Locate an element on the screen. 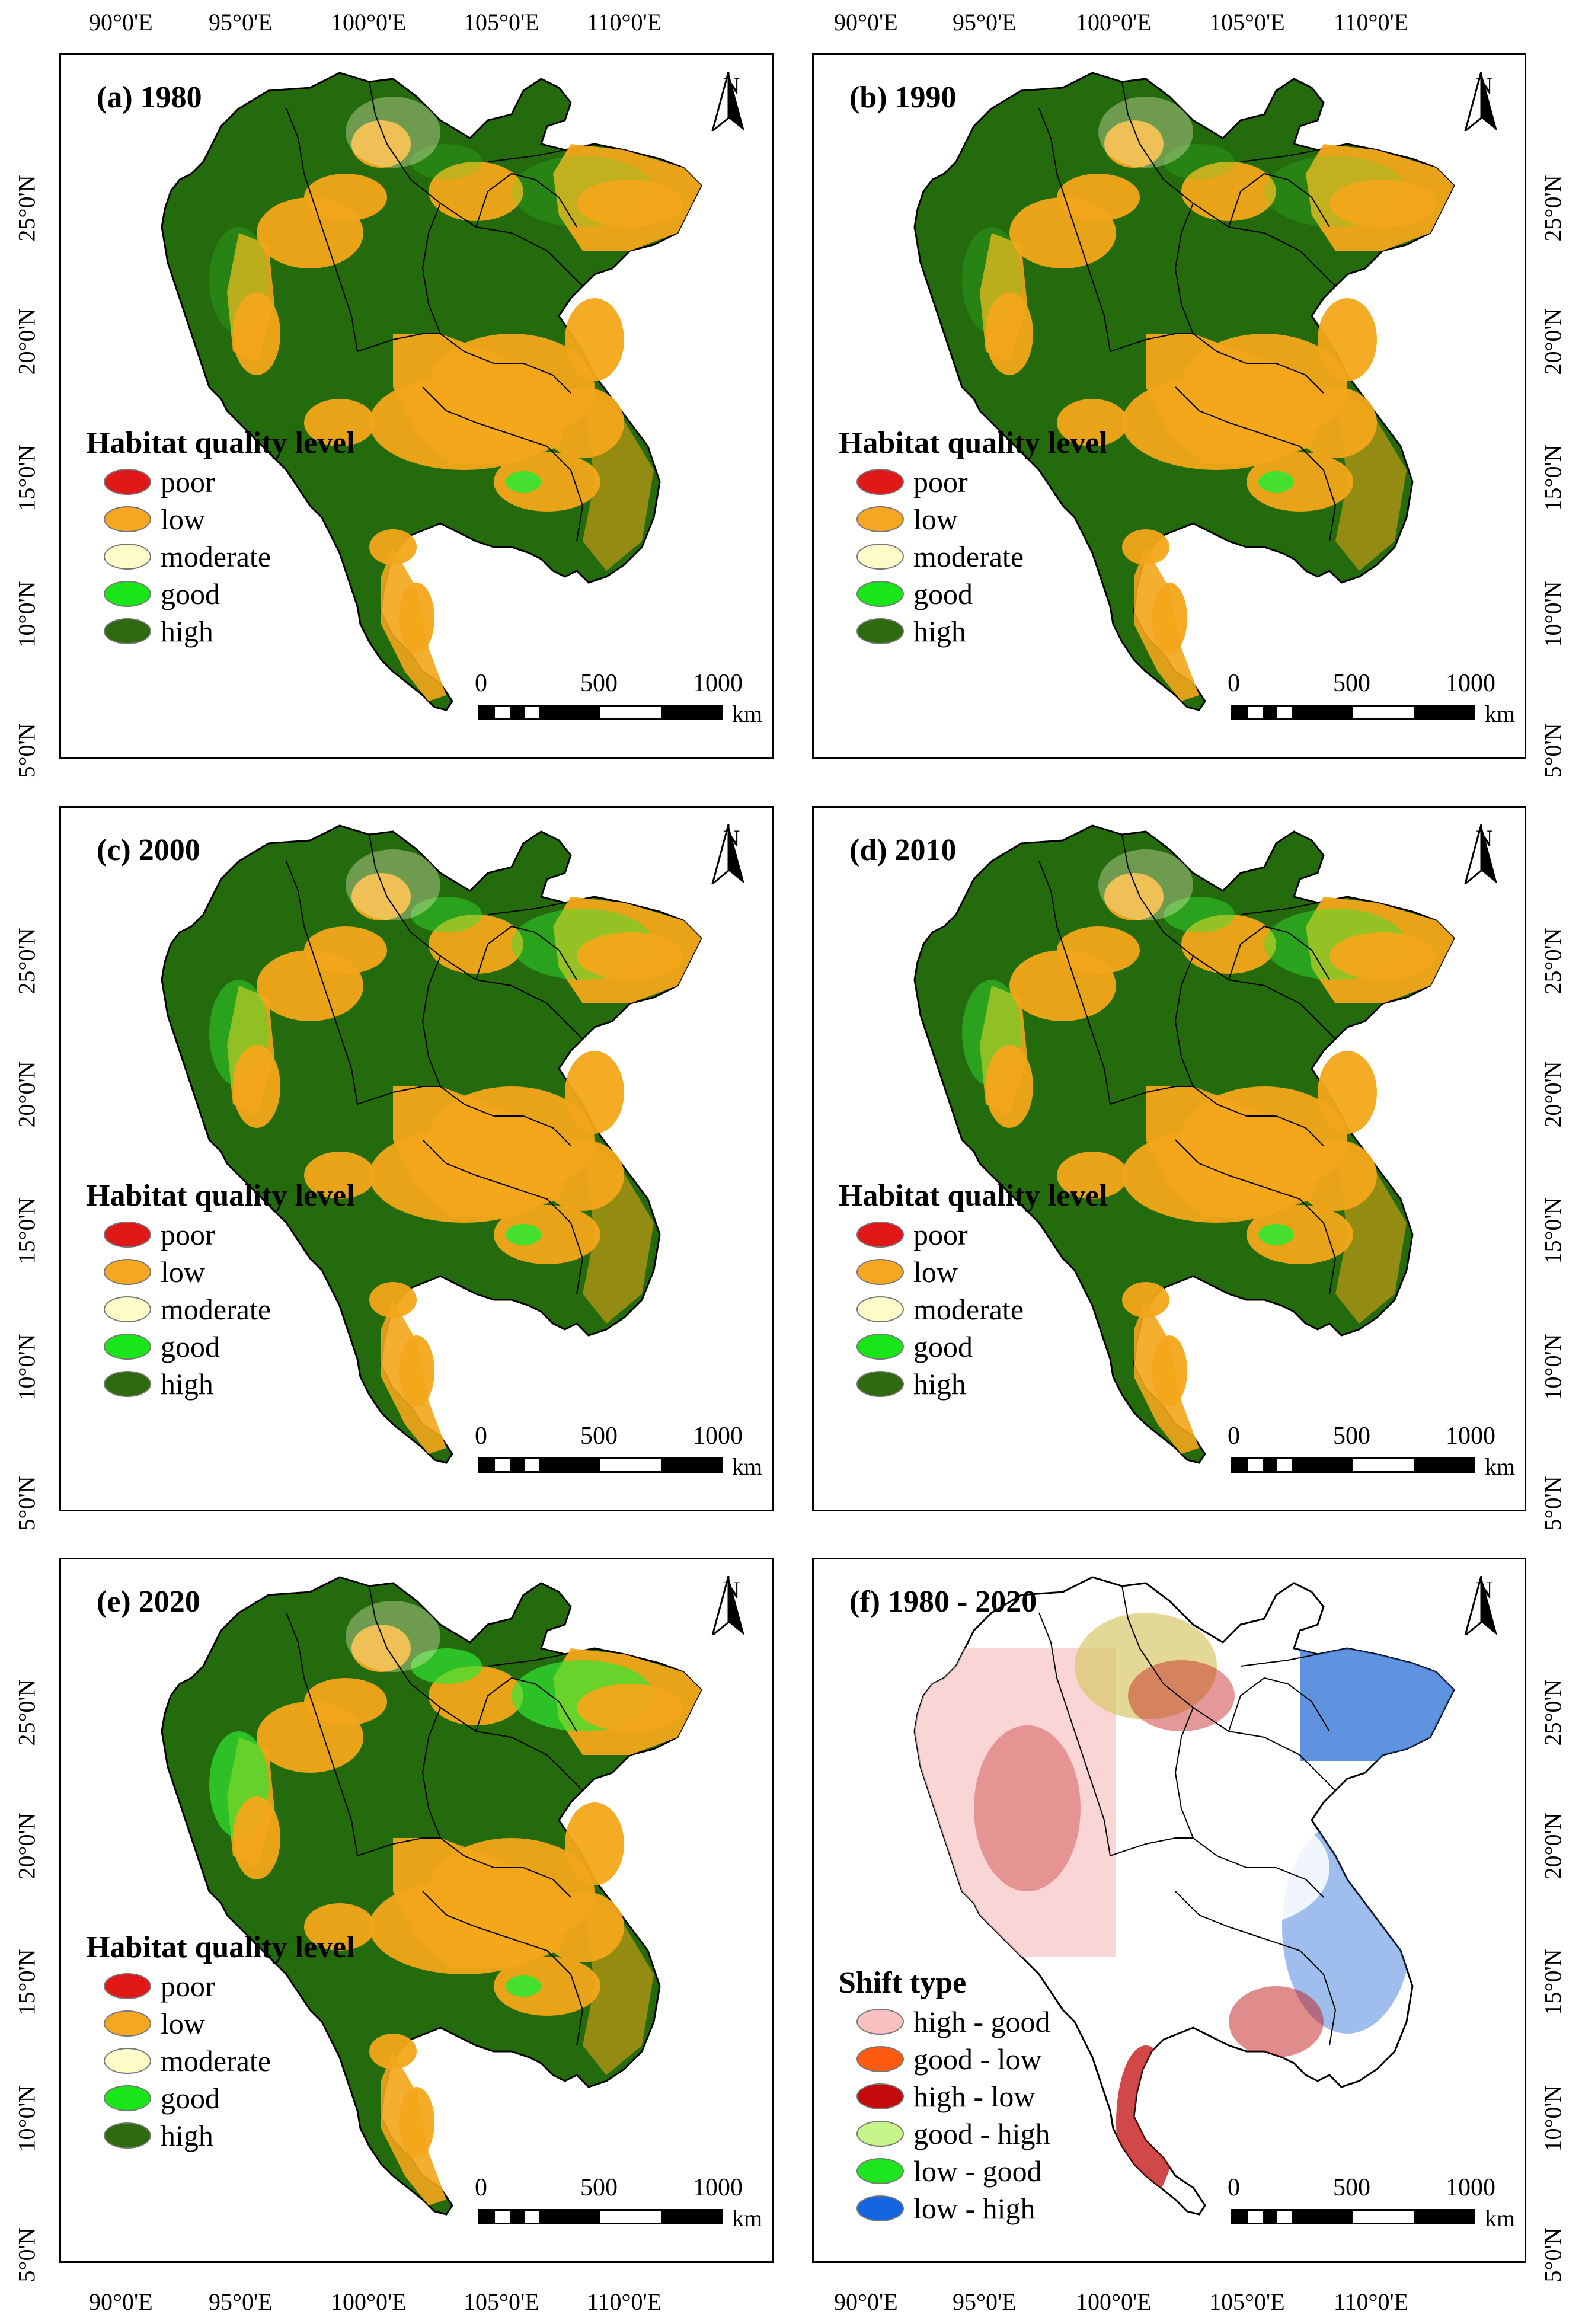 The height and width of the screenshot is (2324, 1582). legend-item: low is located at coordinates (973, 519).